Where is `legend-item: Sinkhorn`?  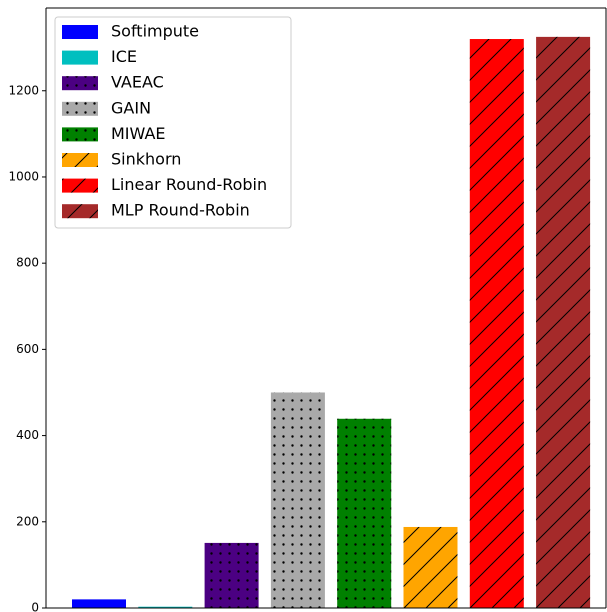 legend-item: Sinkhorn is located at coordinates (121, 159).